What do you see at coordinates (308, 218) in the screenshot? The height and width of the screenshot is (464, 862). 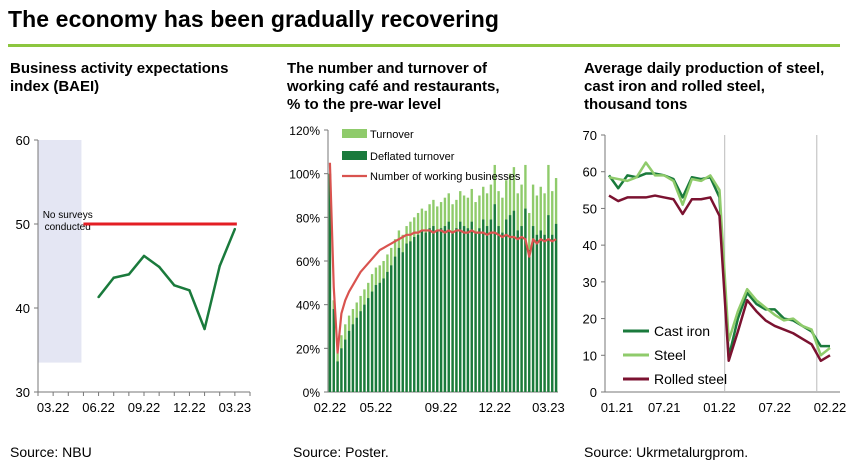 I see `y-tick-label: 80%` at bounding box center [308, 218].